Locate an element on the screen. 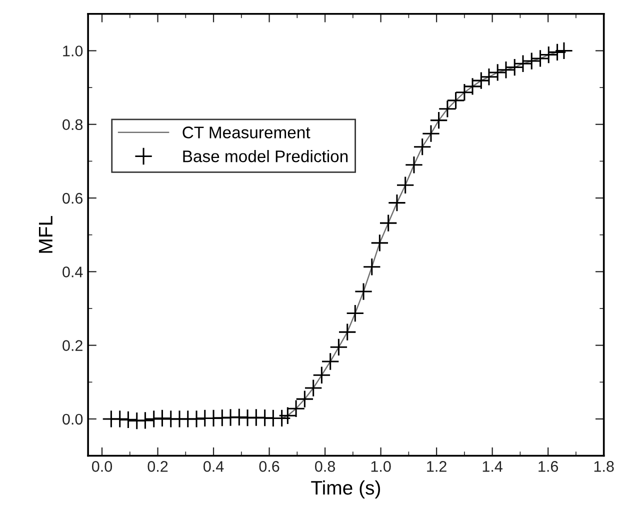  x-tick-label: 0.0 is located at coordinates (102, 466).